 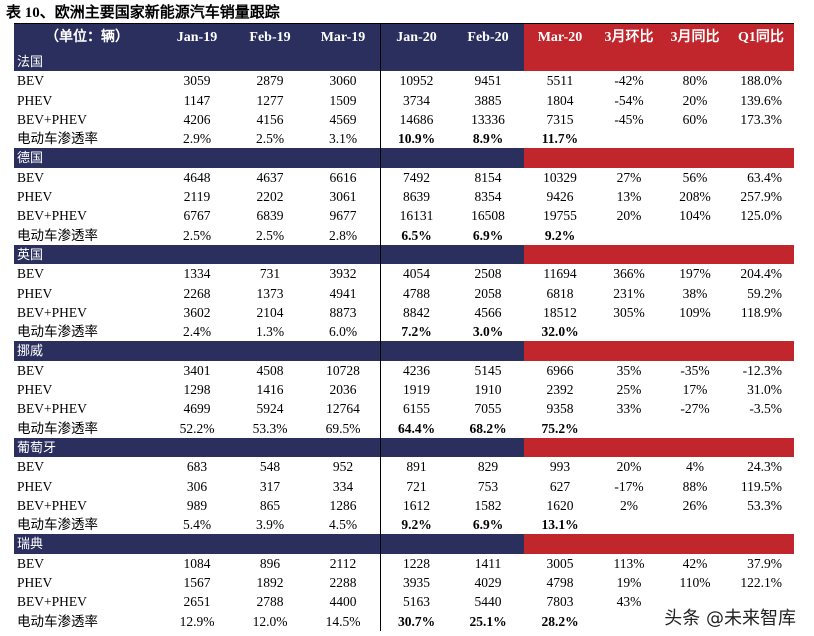 I want to click on table-cell: 118.9%, so click(x=761, y=312).